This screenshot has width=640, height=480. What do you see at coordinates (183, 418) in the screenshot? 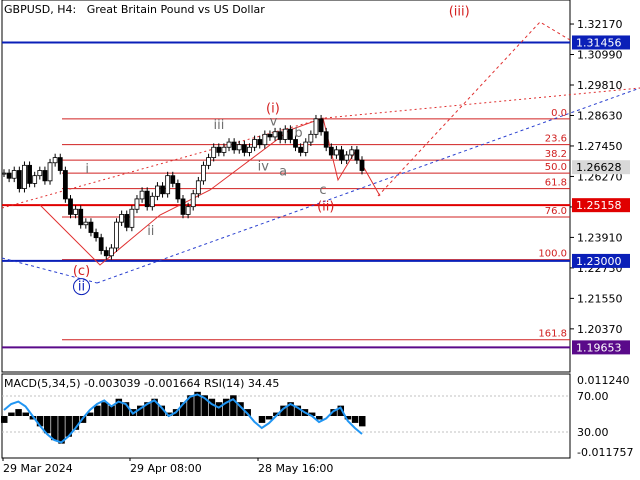
I see `rsi-line` at bounding box center [183, 418].